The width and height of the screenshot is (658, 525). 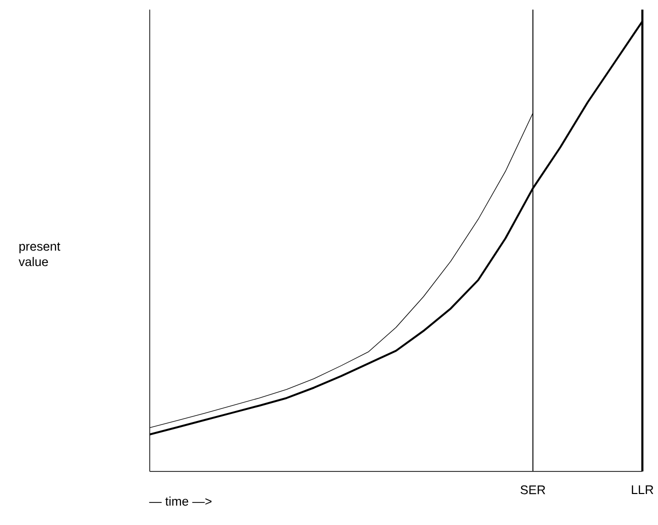 I want to click on x-tick-label: LLR, so click(x=643, y=490).